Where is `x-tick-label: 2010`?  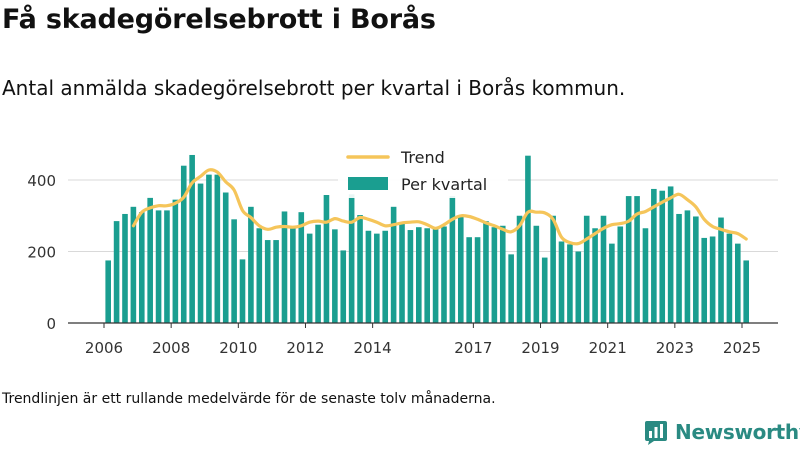
x-tick-label: 2010 is located at coordinates (238, 348).